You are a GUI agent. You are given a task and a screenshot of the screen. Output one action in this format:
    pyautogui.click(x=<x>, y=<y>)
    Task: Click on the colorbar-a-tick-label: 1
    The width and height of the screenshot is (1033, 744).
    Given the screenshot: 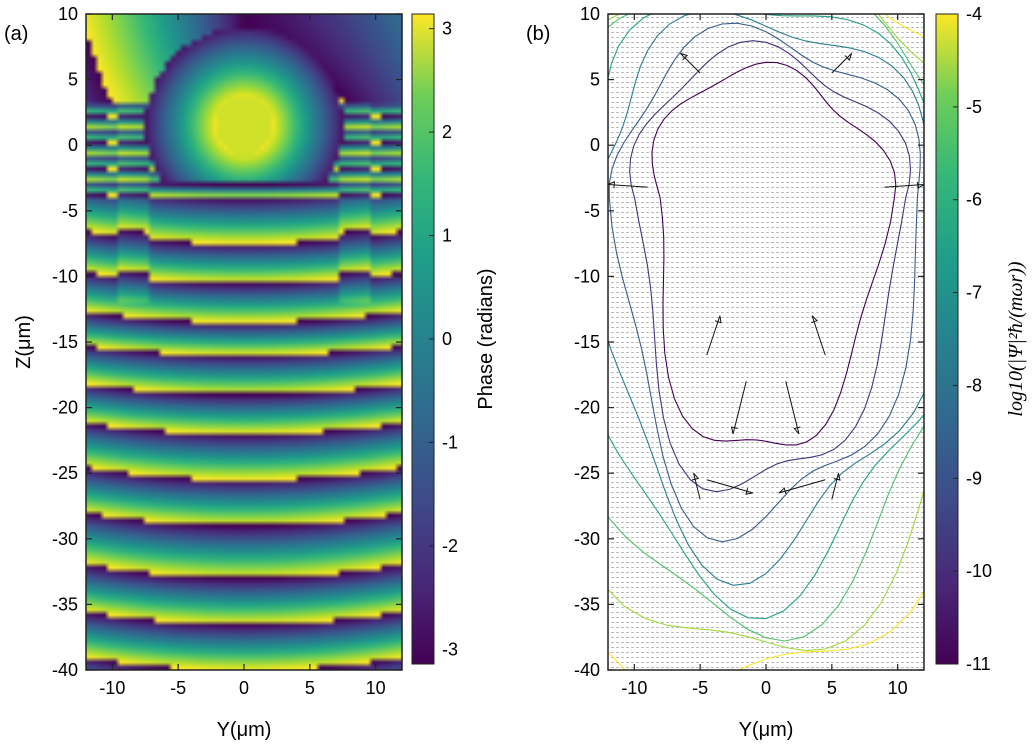 What is the action you would take?
    pyautogui.click(x=447, y=236)
    